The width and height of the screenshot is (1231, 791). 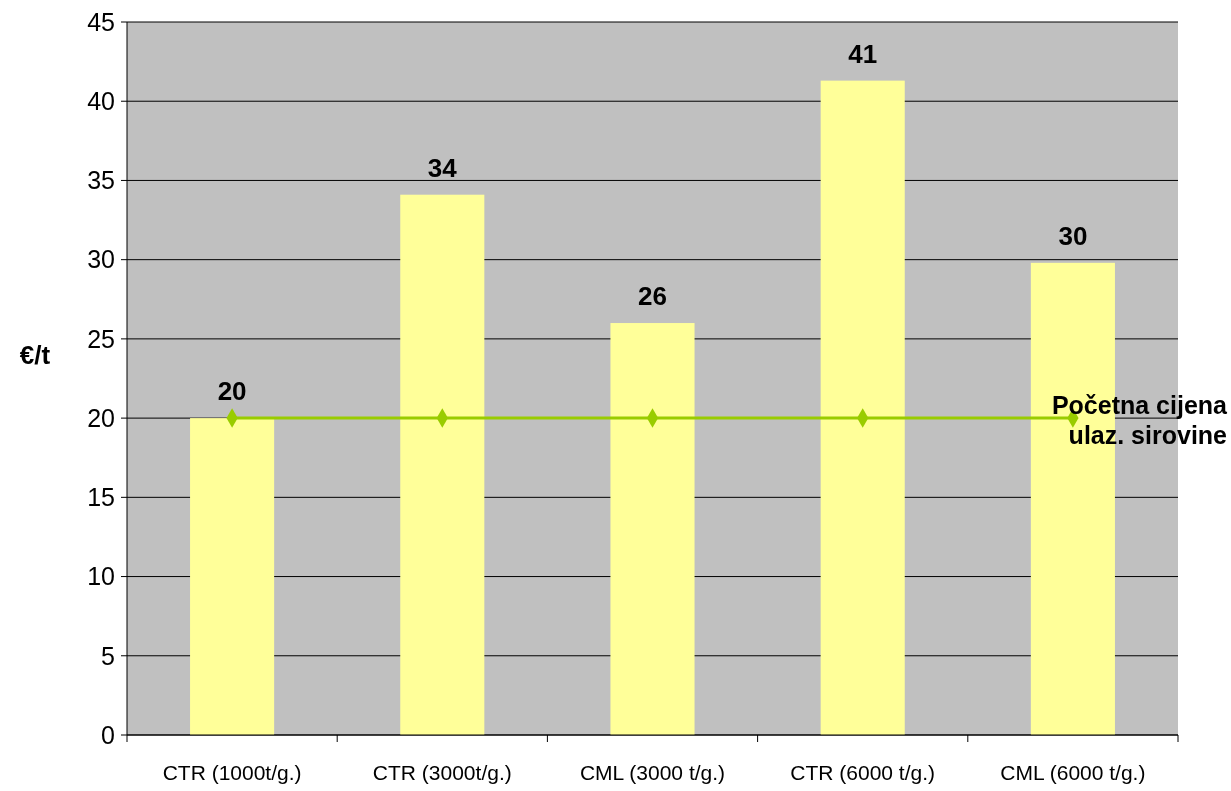 What do you see at coordinates (1073, 772) in the screenshot?
I see `x-tick-label: CML (6000 t/g.)` at bounding box center [1073, 772].